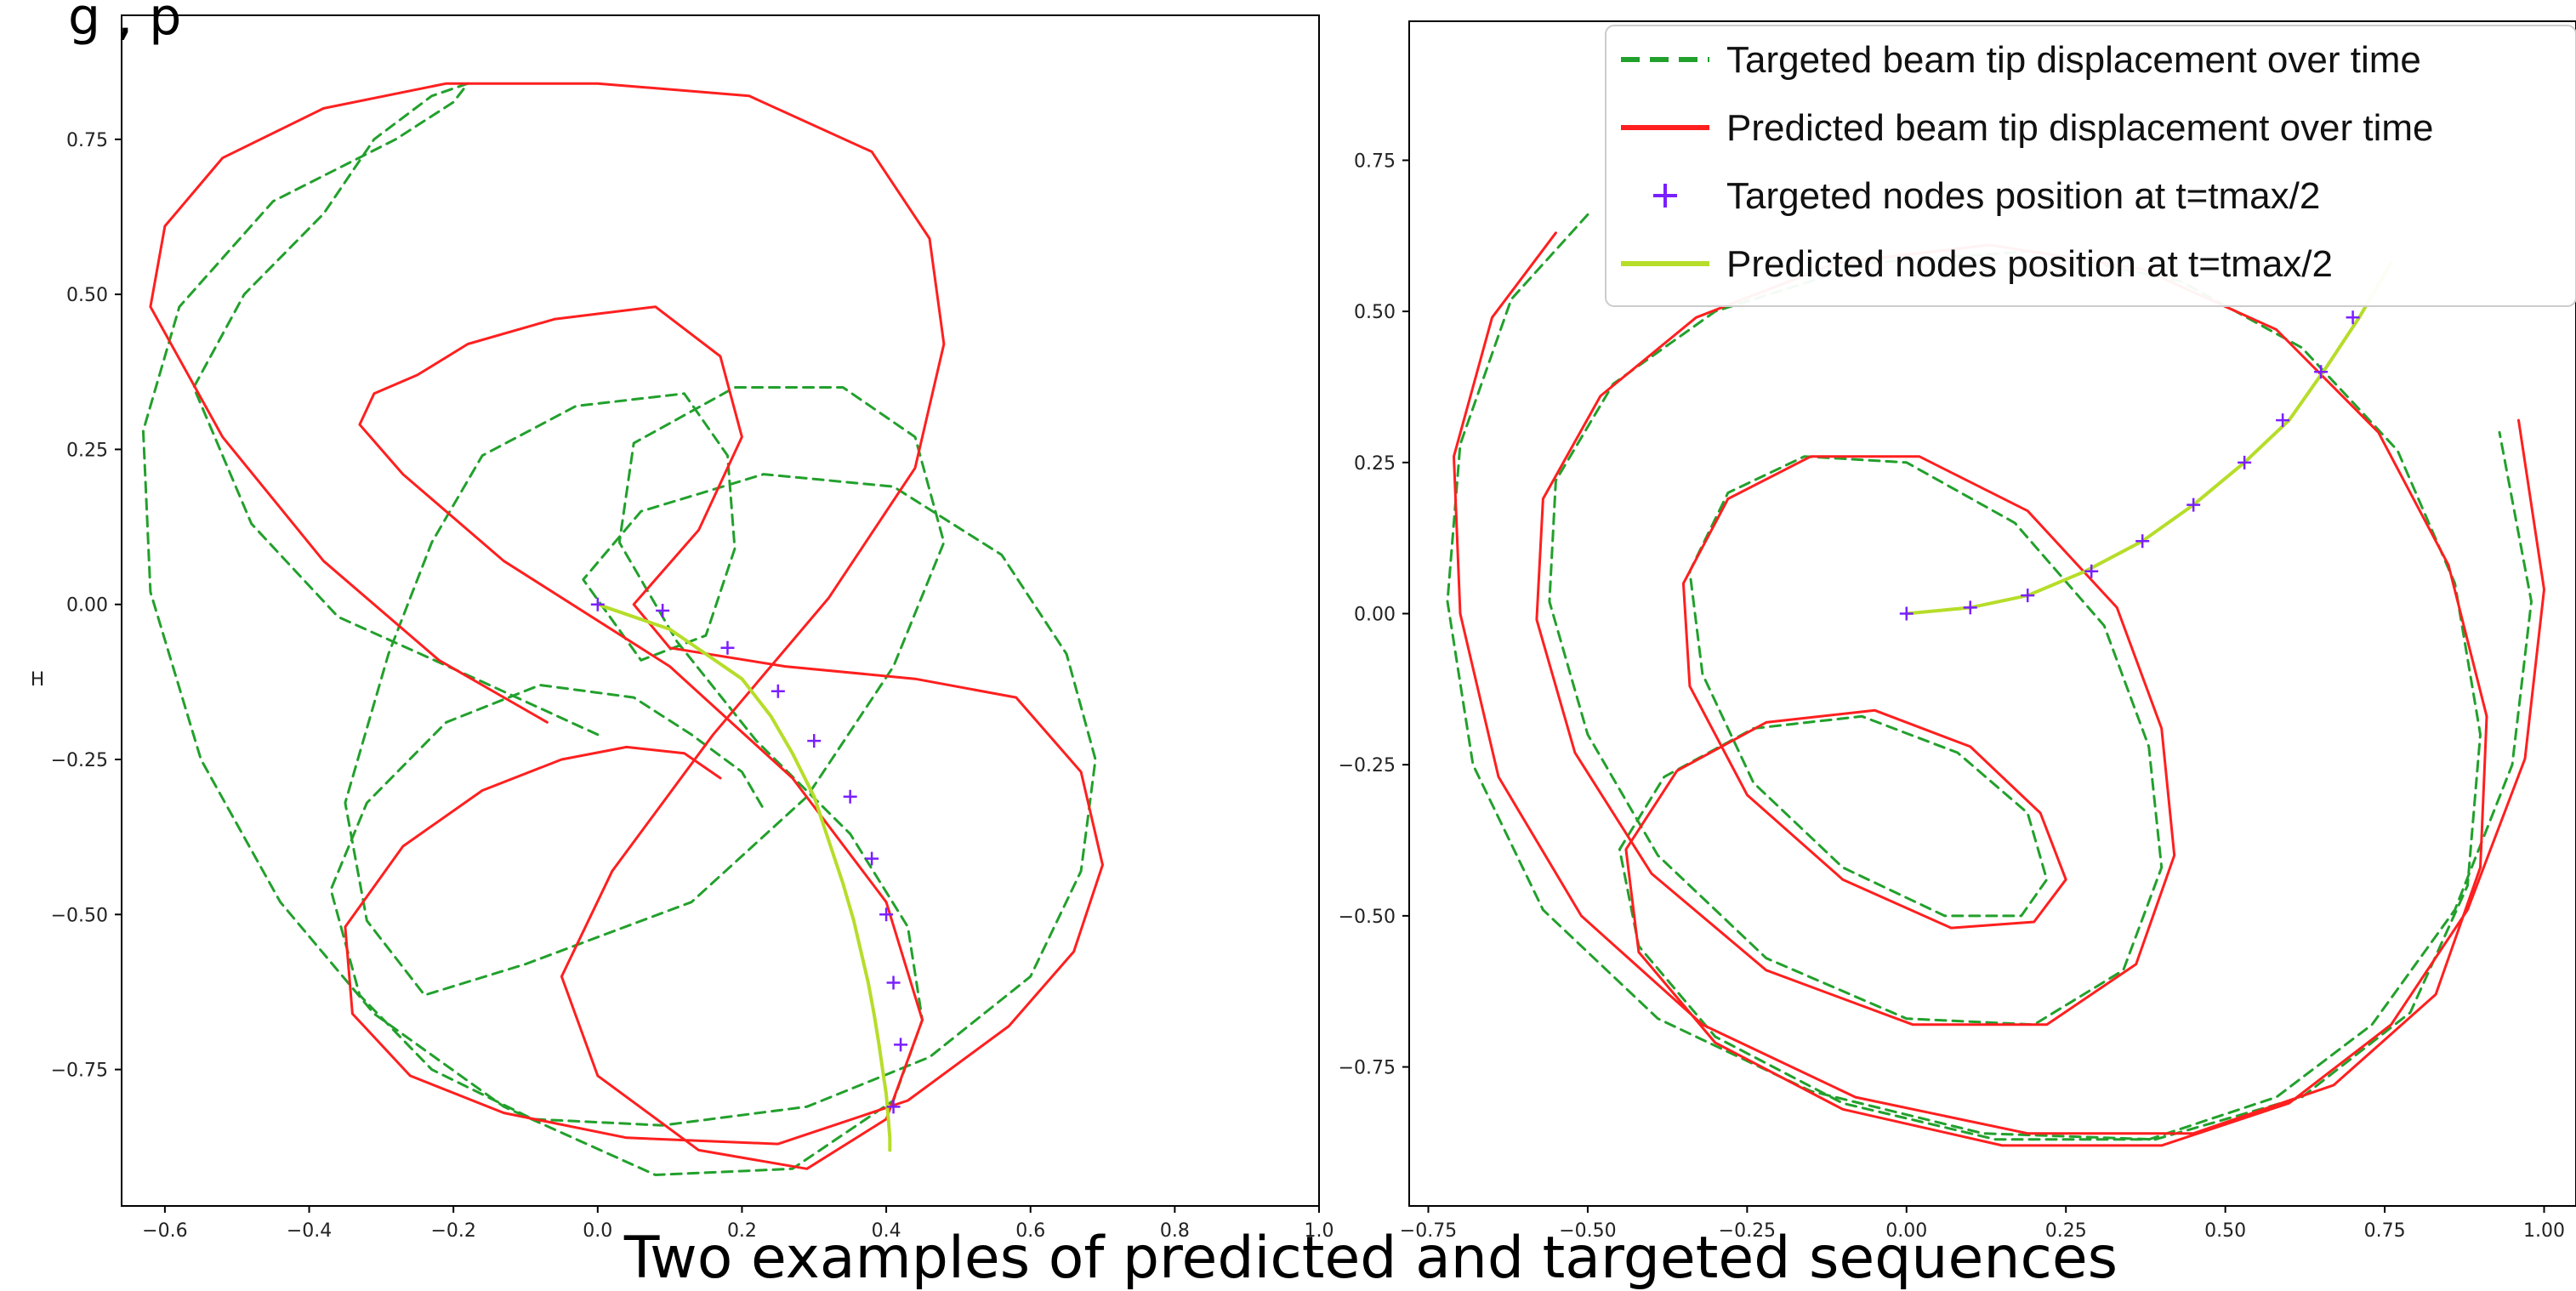 Image resolution: width=2576 pixels, height=1291 pixels. Describe the element at coordinates (452, 1231) in the screenshot. I see `x-tick-label: −0.2` at that location.